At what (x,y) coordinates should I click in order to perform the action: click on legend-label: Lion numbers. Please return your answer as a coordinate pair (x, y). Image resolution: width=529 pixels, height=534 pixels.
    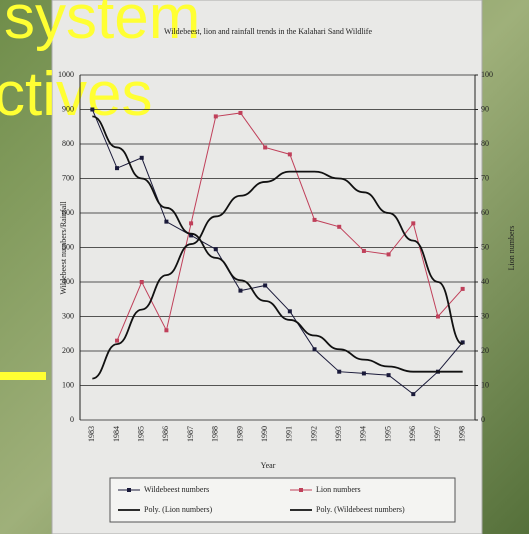
    Looking at the image, I should click on (338, 489).